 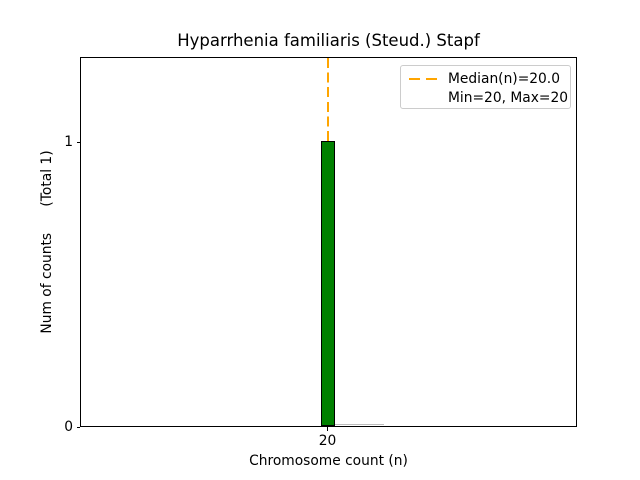 I want to click on x-tick-label-20: 20, so click(x=327, y=441).